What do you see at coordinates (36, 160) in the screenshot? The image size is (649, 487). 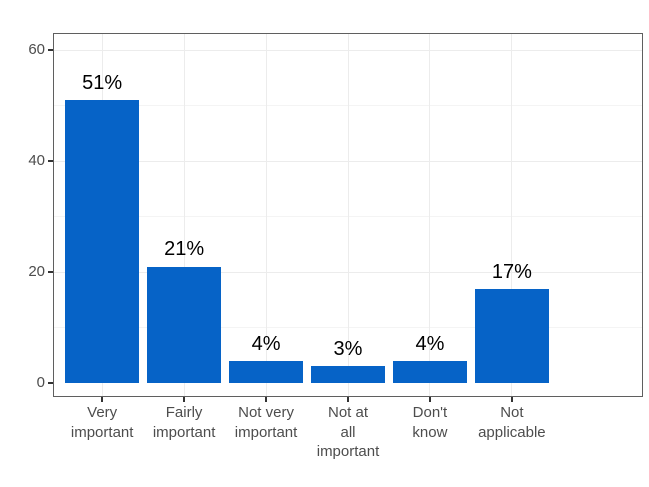 I see `y-axis-label: 40` at bounding box center [36, 160].